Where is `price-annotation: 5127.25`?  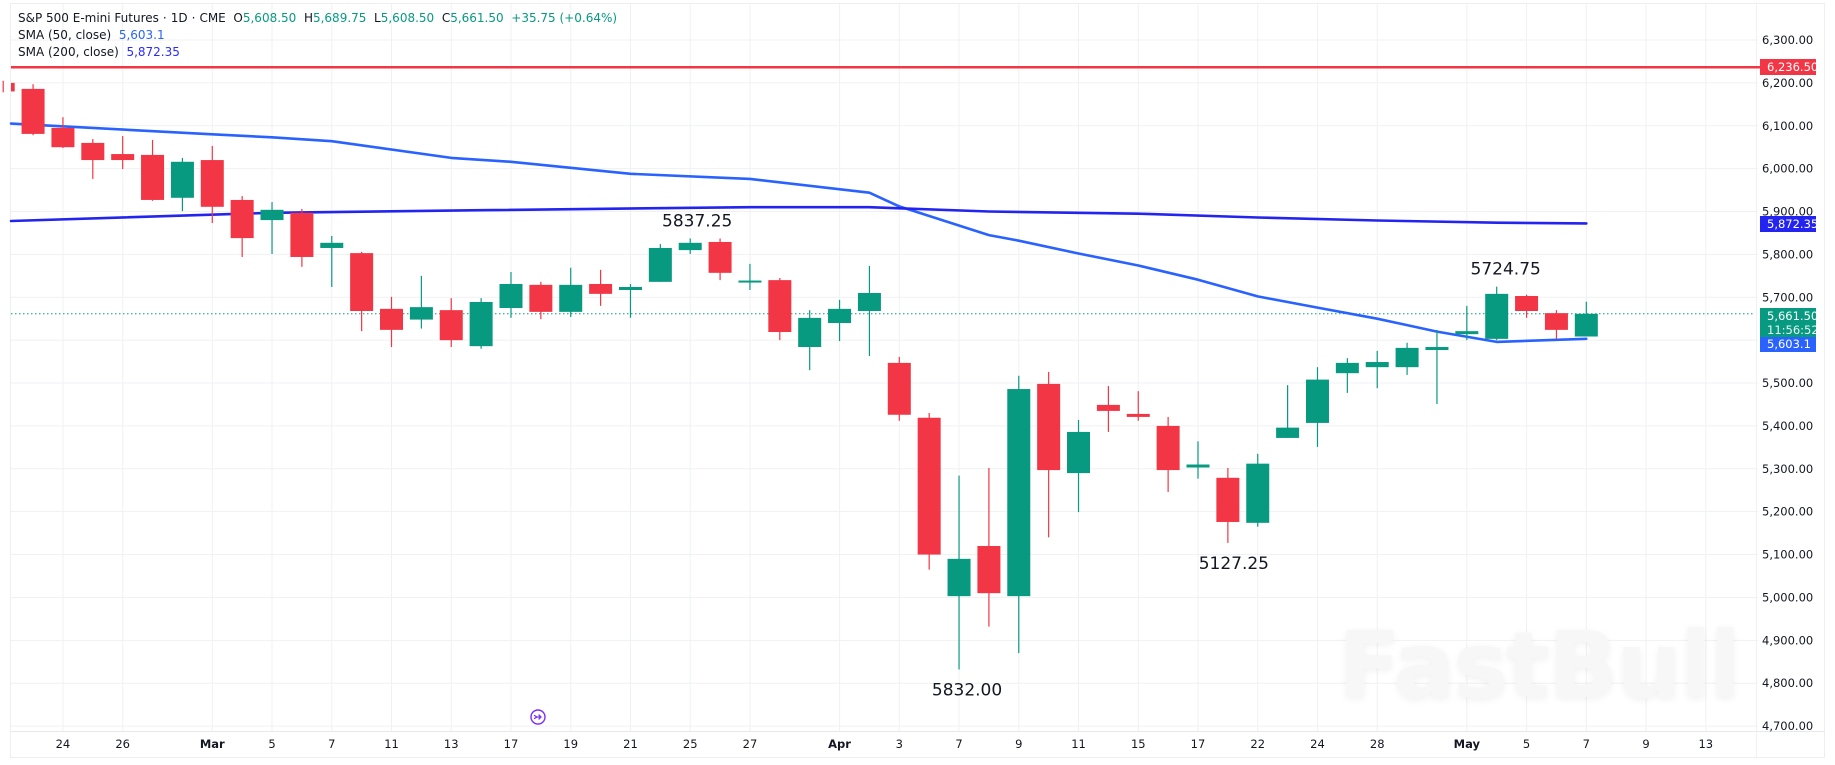
price-annotation: 5127.25 is located at coordinates (1234, 564).